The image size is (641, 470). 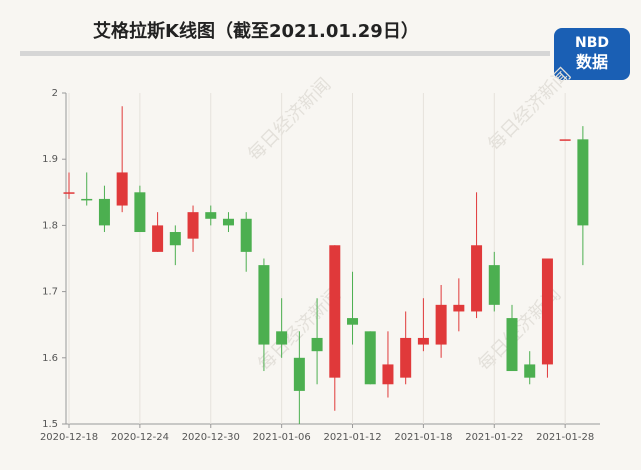 What do you see at coordinates (592, 43) in the screenshot?
I see `logo-top: NBD` at bounding box center [592, 43].